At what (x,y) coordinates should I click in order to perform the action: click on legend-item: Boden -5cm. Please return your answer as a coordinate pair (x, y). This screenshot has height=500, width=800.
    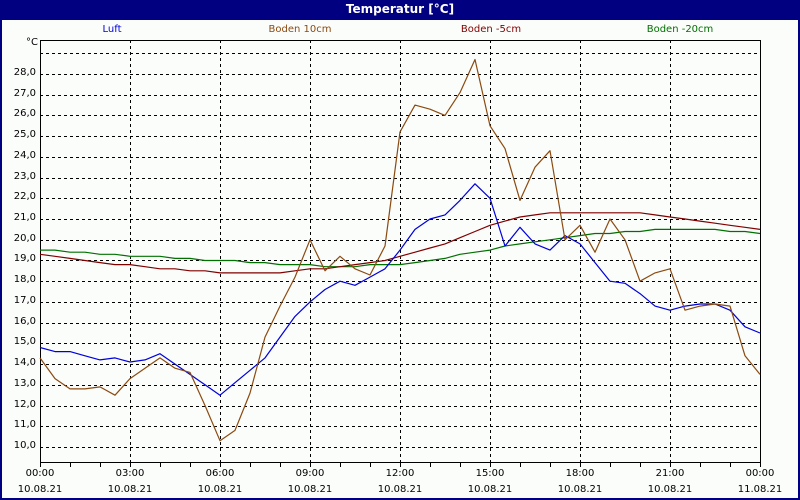
    Looking at the image, I should click on (491, 29).